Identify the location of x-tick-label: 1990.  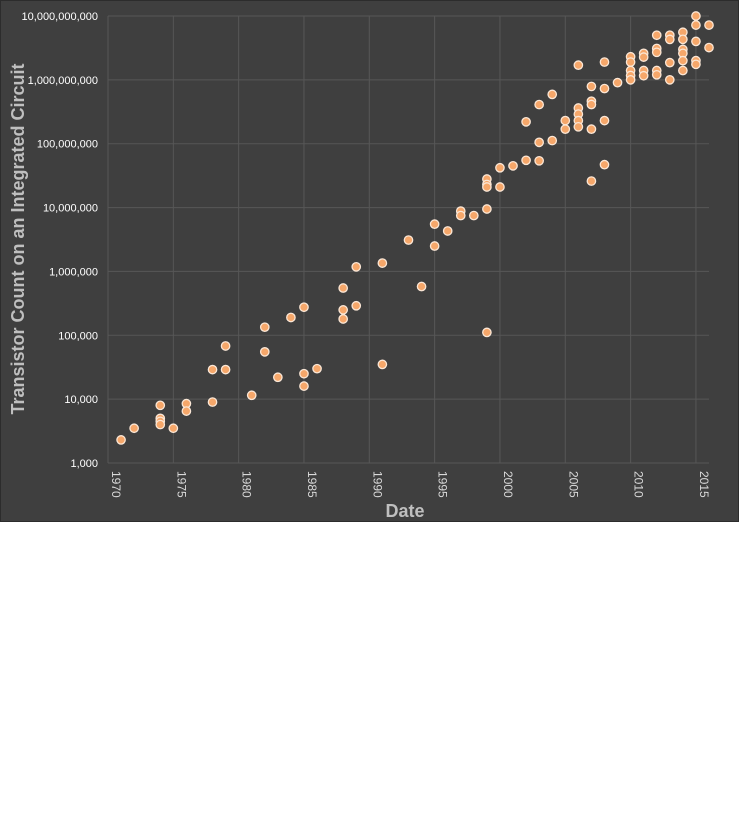
(377, 484).